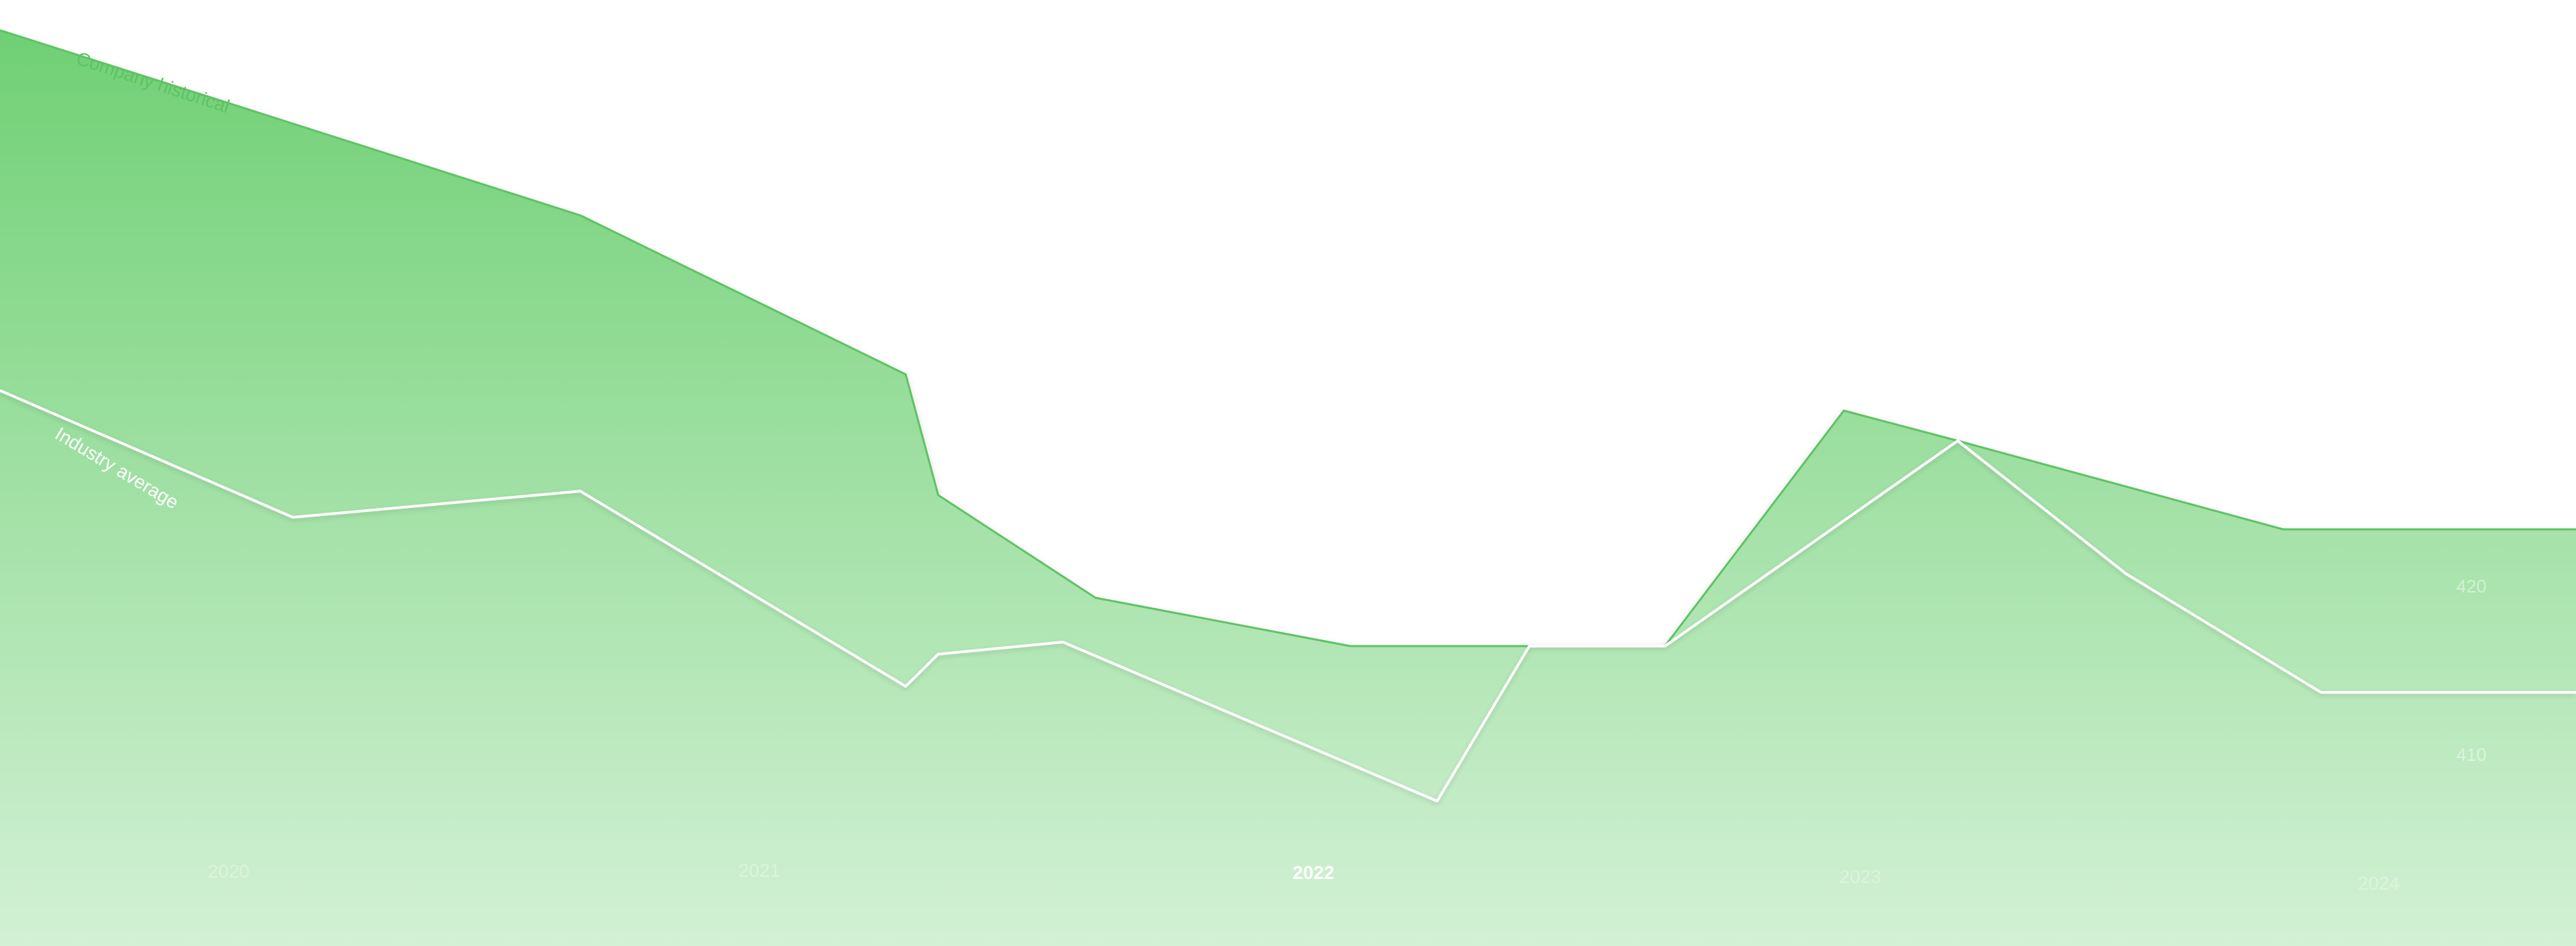 This screenshot has width=2576, height=946. I want to click on x-tick-label-highlighted: 2022, so click(1313, 872).